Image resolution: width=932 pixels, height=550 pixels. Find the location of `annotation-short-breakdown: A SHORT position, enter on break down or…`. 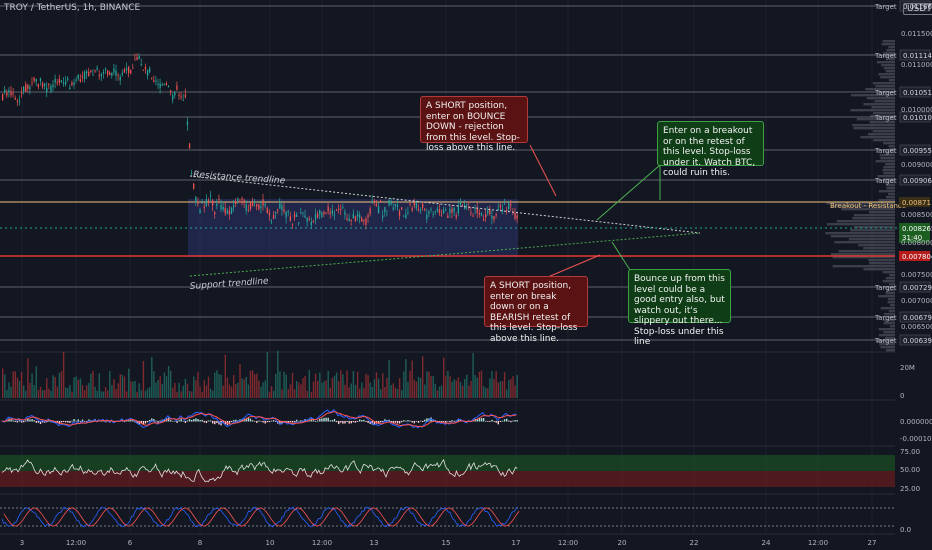

annotation-short-breakdown: A SHORT position, enter on break down or… is located at coordinates (536, 310).